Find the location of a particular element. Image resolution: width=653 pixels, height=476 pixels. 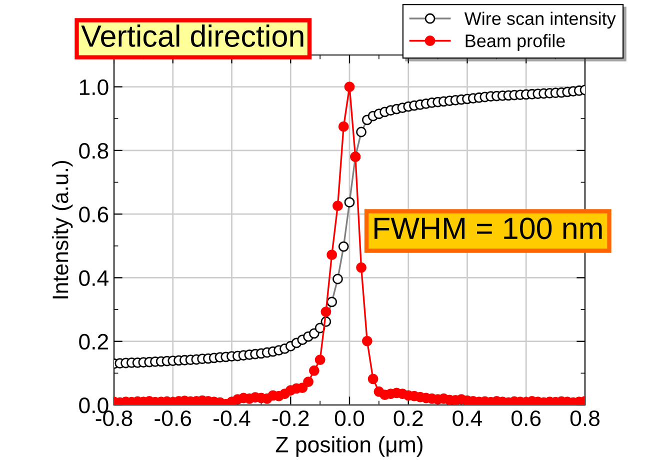

x-axis-title: Z position (μm) is located at coordinates (349, 446).